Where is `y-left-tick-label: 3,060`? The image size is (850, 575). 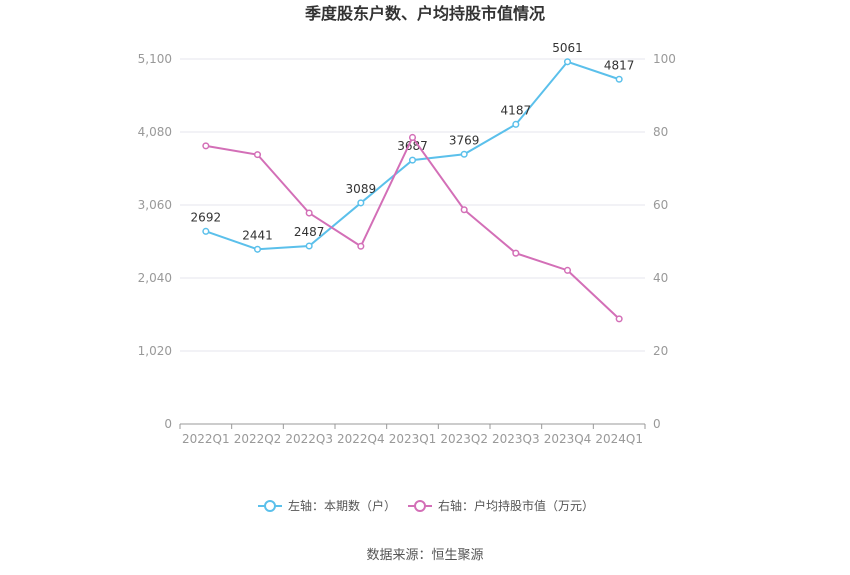
y-left-tick-label: 3,060 is located at coordinates (155, 205).